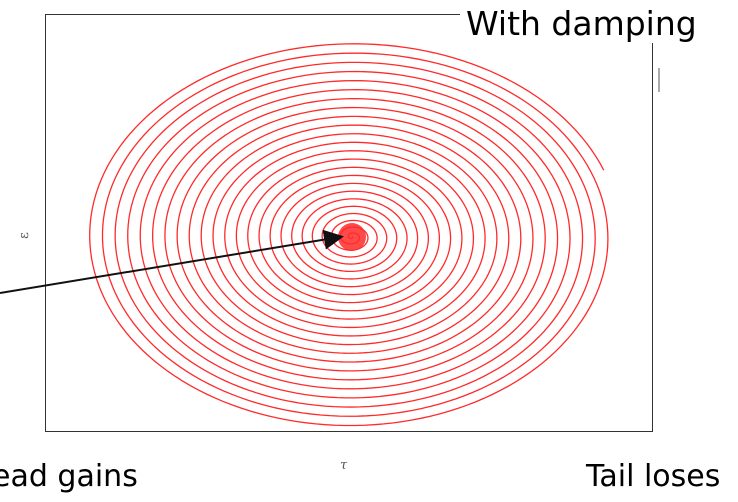  What do you see at coordinates (352, 237) in the screenshot?
I see `spiral-center-dot` at bounding box center [352, 237].